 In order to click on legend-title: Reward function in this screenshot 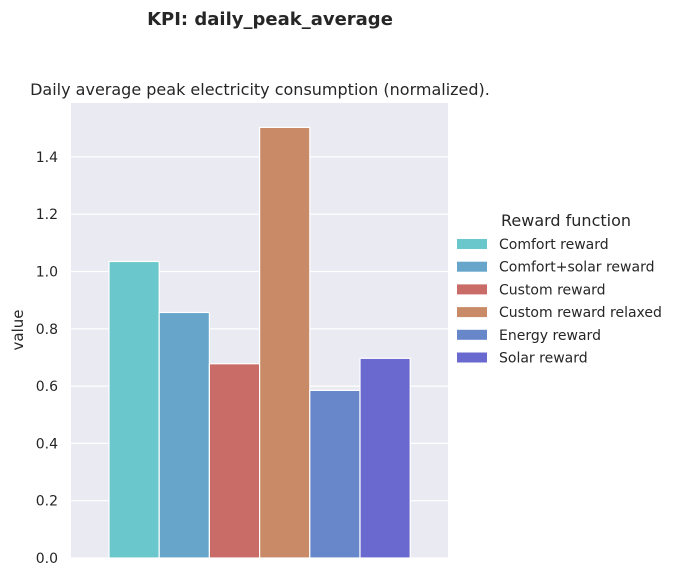, I will do `click(566, 220)`.